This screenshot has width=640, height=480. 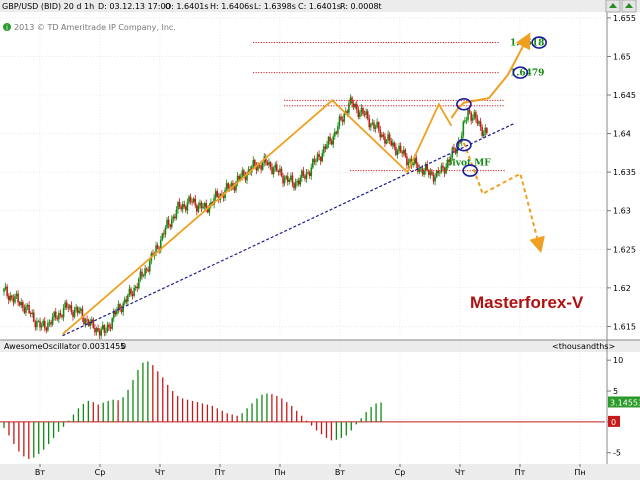 What do you see at coordinates (319, 6) in the screenshot?
I see `close-readout: C: 1.6401s` at bounding box center [319, 6].